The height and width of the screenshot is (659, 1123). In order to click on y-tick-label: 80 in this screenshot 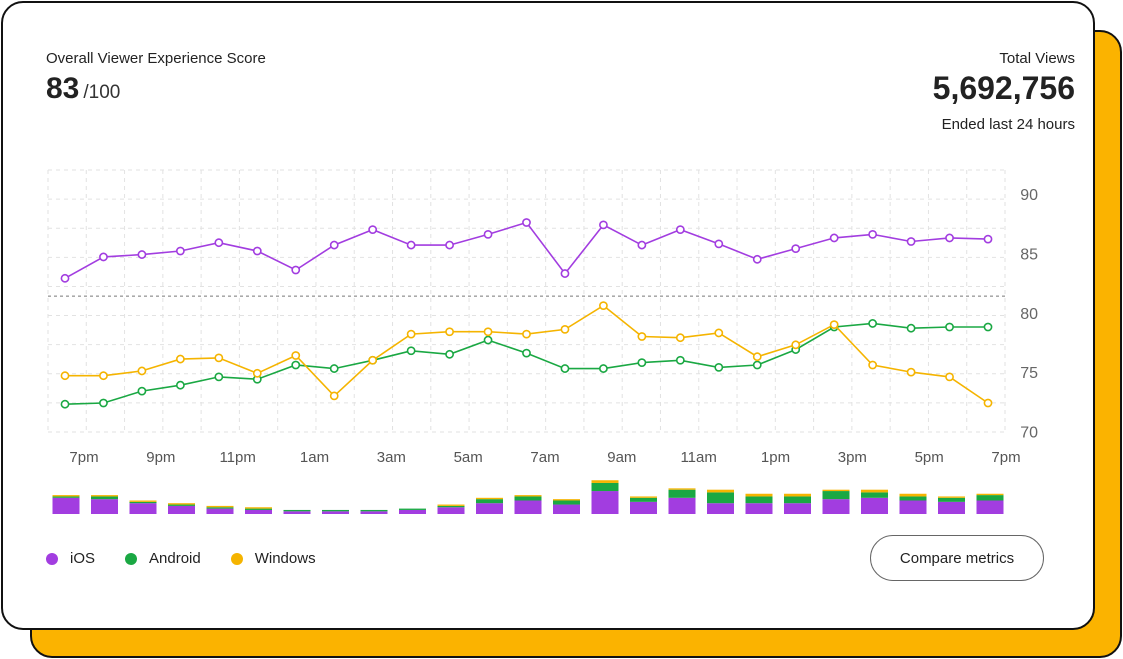, I will do `click(1029, 314)`.